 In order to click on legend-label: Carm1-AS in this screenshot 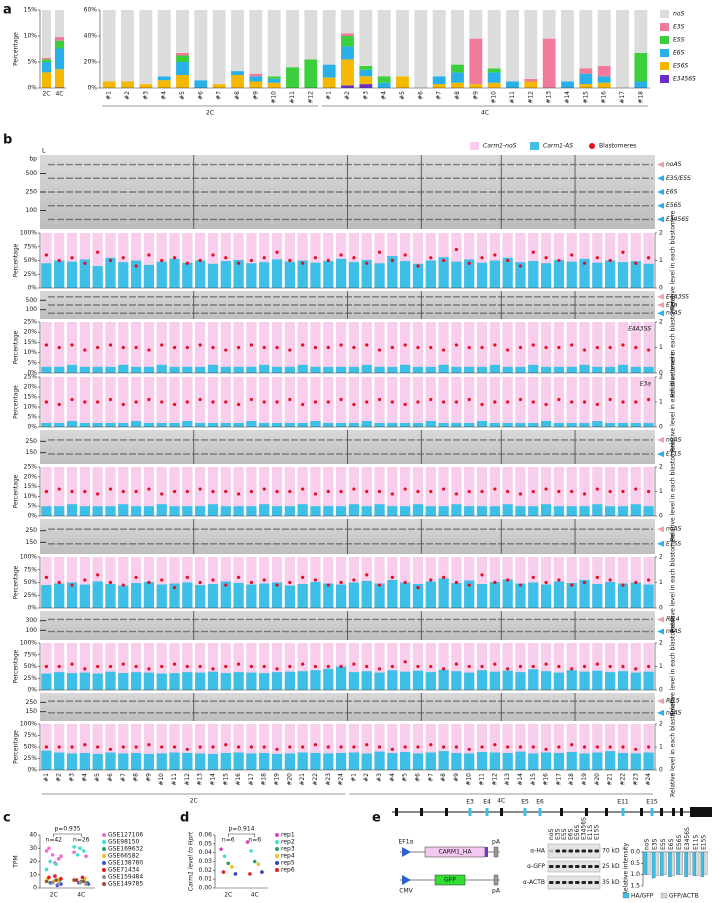, I will do `click(558, 146)`.